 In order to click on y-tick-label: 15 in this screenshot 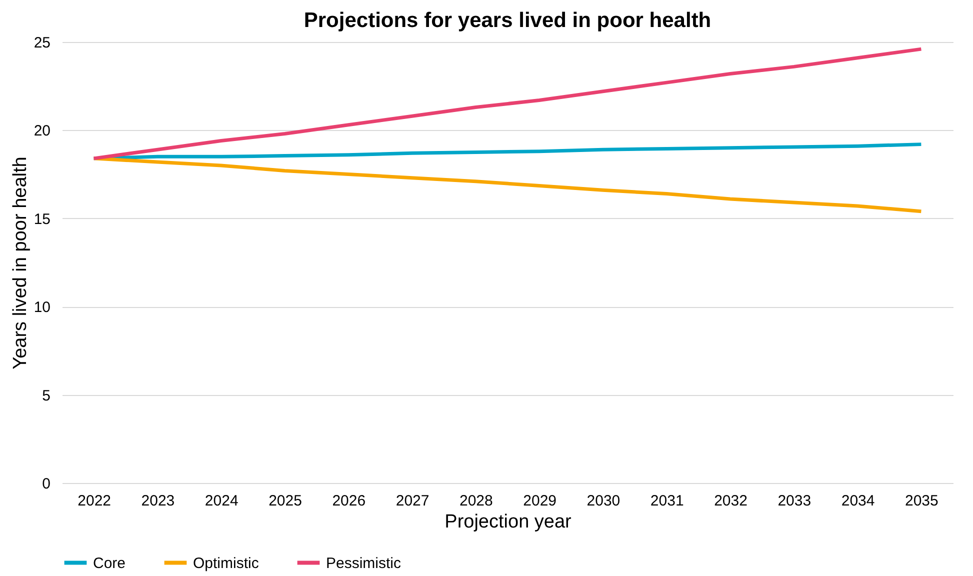, I will do `click(42, 219)`.